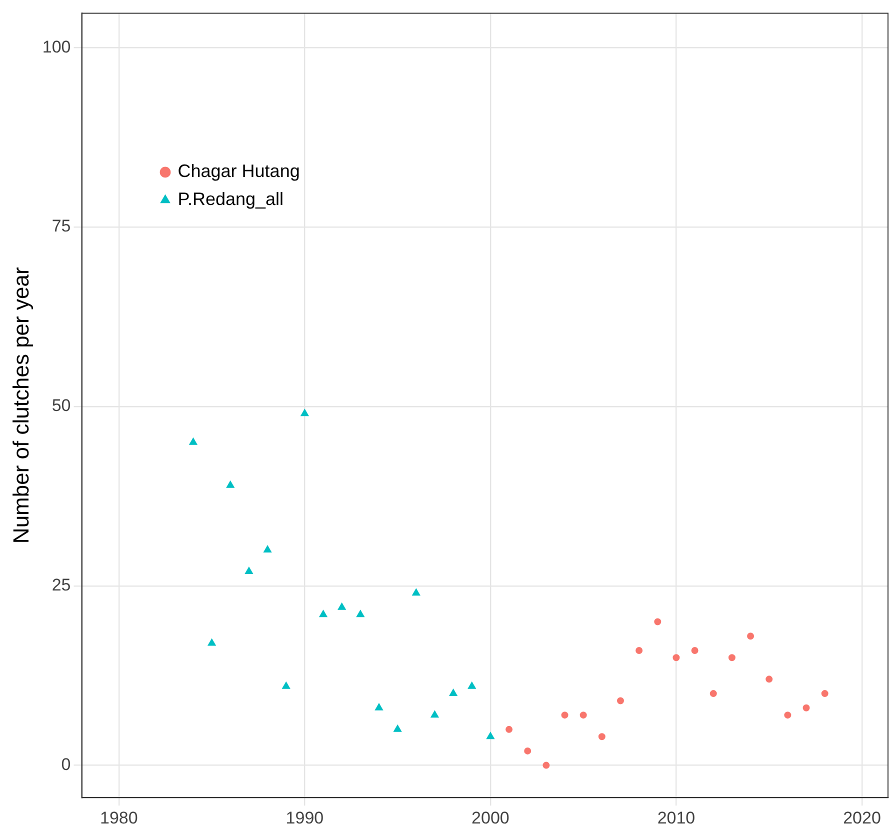 This screenshot has height=837, width=893. I want to click on y-tick-label: 75, so click(61, 226).